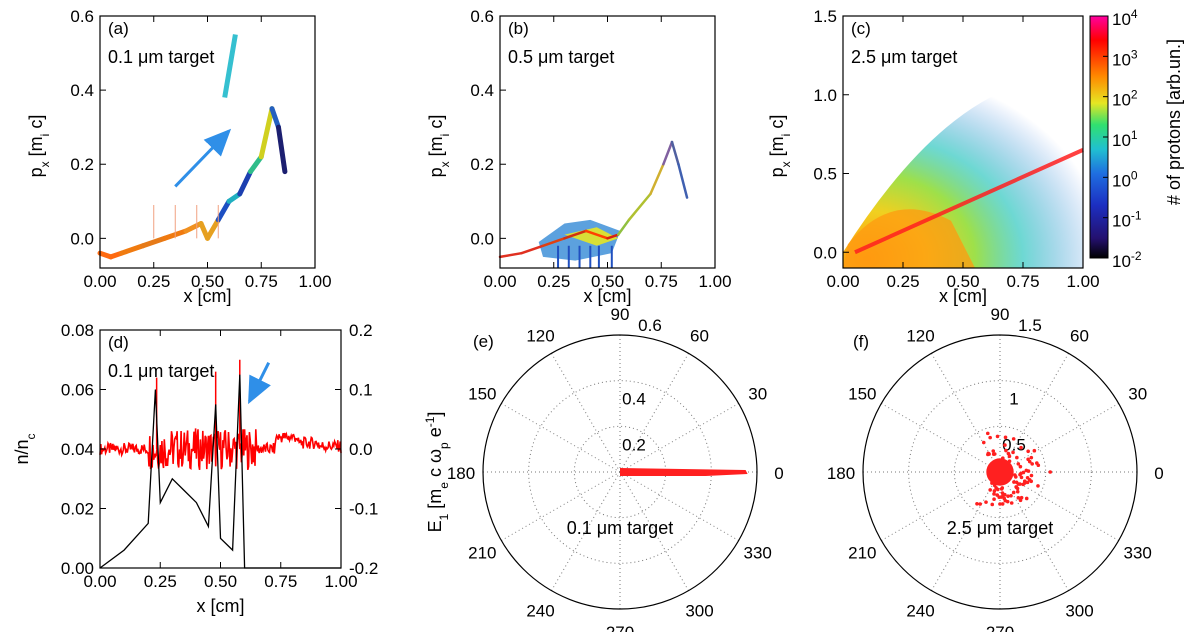  What do you see at coordinates (482, 553) in the screenshot?
I see `angle-tick-label: 210` at bounding box center [482, 553].